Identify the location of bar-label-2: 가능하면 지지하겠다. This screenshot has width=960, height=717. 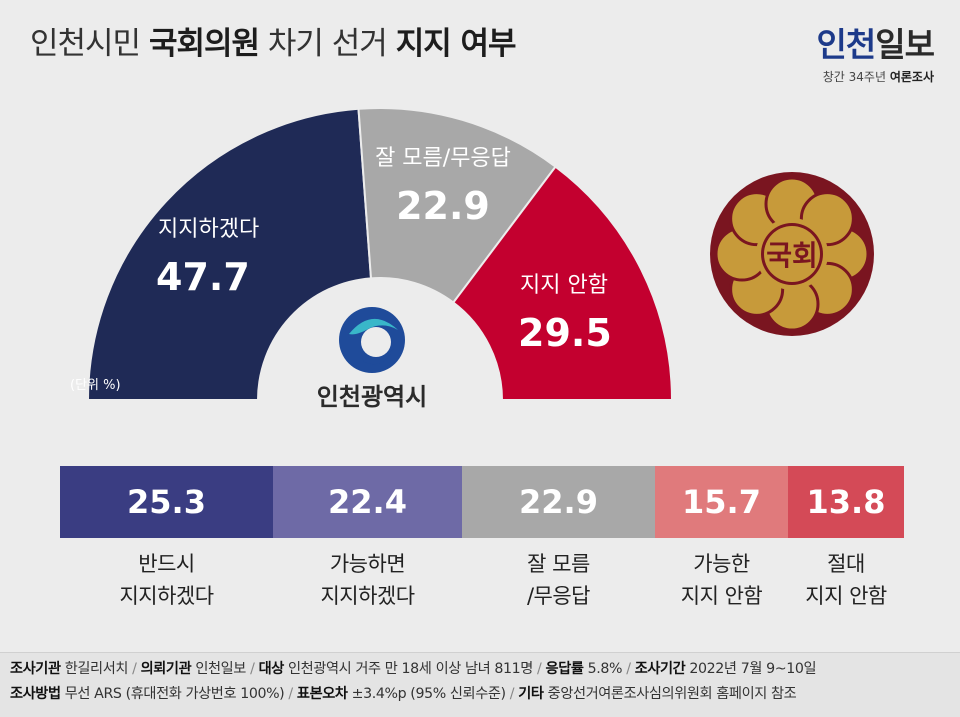
(367, 580).